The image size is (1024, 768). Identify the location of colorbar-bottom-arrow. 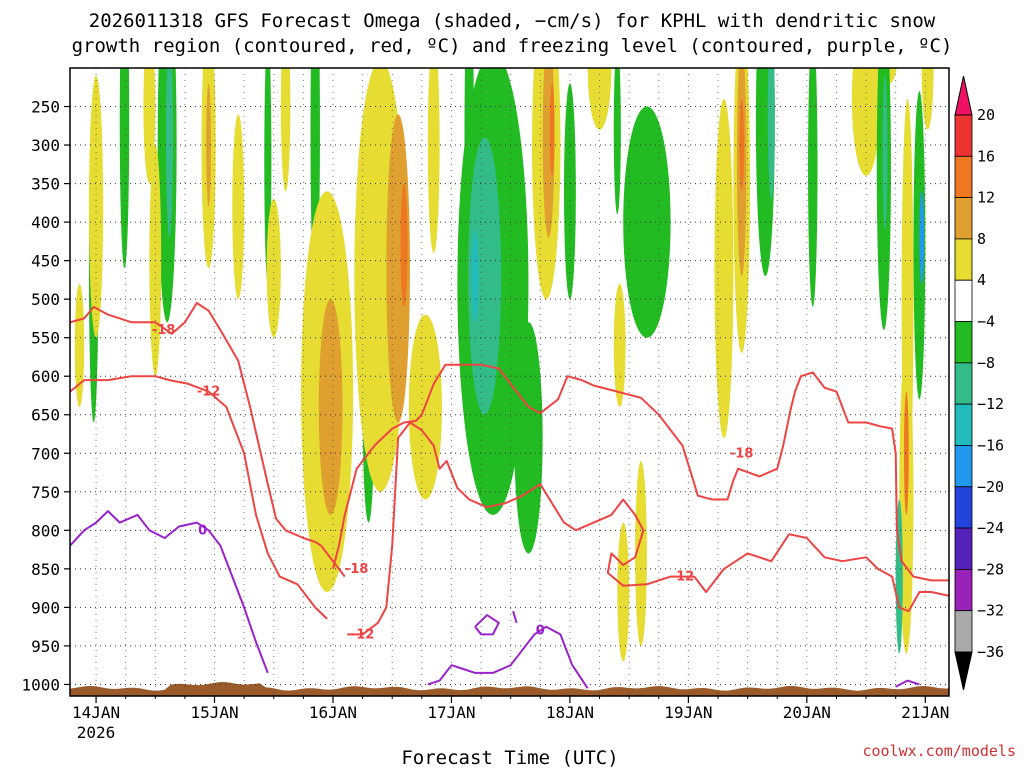
(963, 671).